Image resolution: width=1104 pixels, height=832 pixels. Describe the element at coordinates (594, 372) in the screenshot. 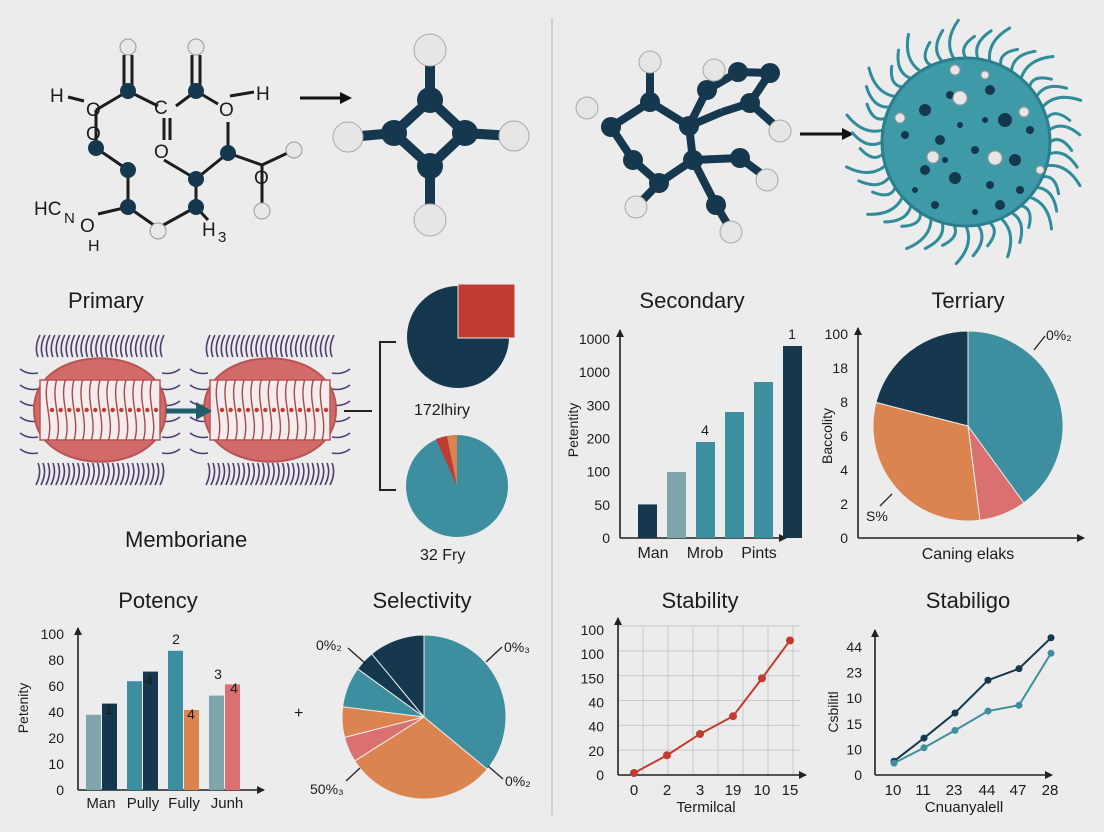

I see `y-tick-label: 1000` at that location.